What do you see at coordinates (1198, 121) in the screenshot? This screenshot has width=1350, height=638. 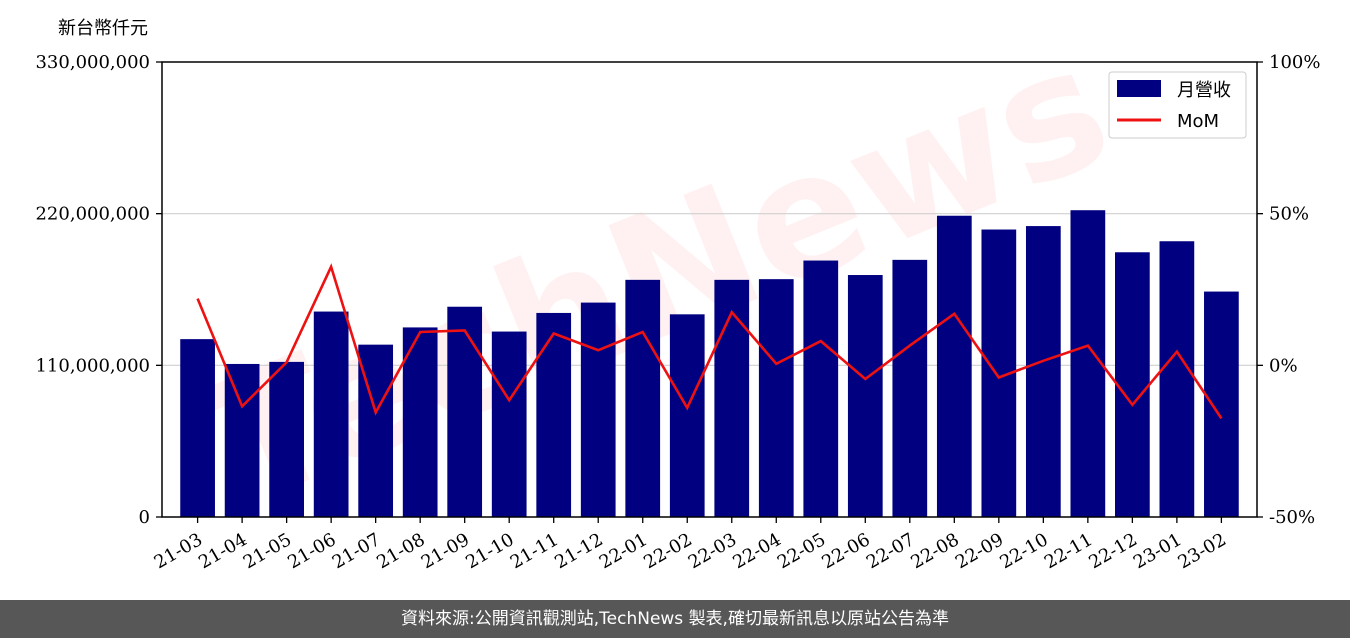 I see `legend-label-mom: MoM` at bounding box center [1198, 121].